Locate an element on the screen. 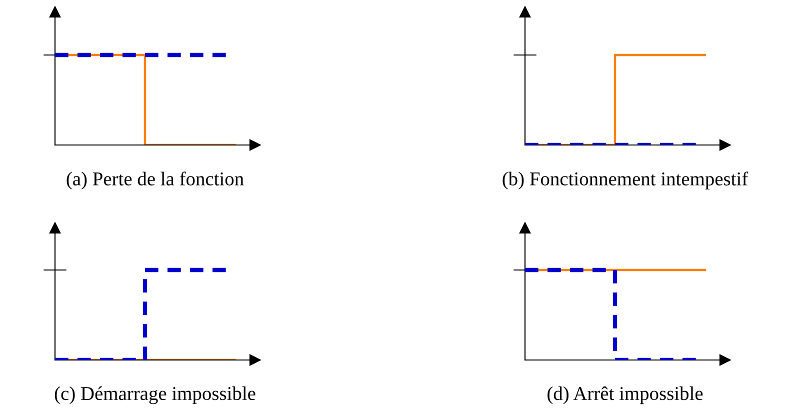 This screenshot has height=410, width=795. text: (d) Arrêt impossible is located at coordinates (625, 395).